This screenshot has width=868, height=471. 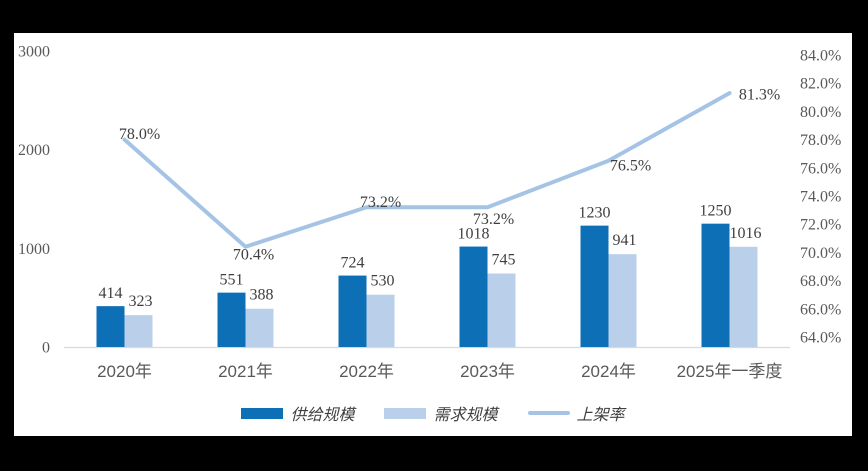 I want to click on bar-label-demand-5: 1016, so click(x=746, y=233).